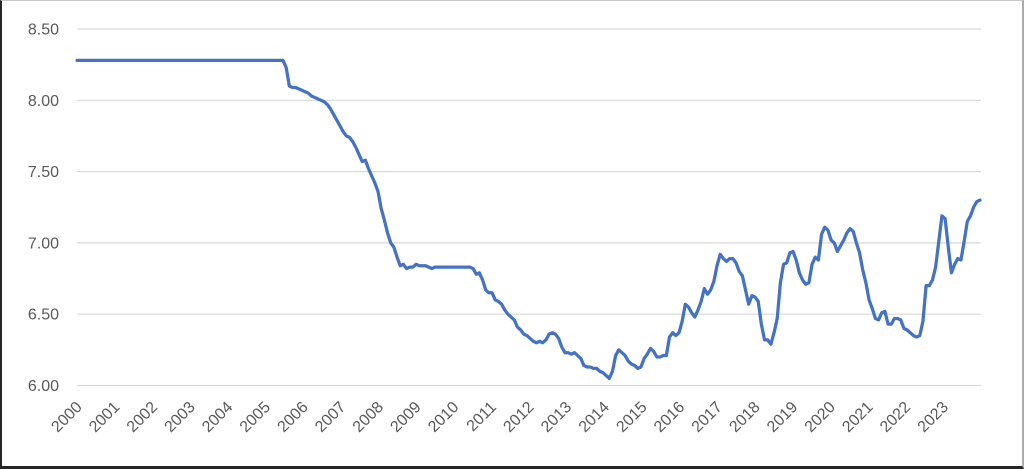 This screenshot has height=469, width=1024. Describe the element at coordinates (933, 417) in the screenshot. I see `x-axis-tick-label: 2023` at that location.